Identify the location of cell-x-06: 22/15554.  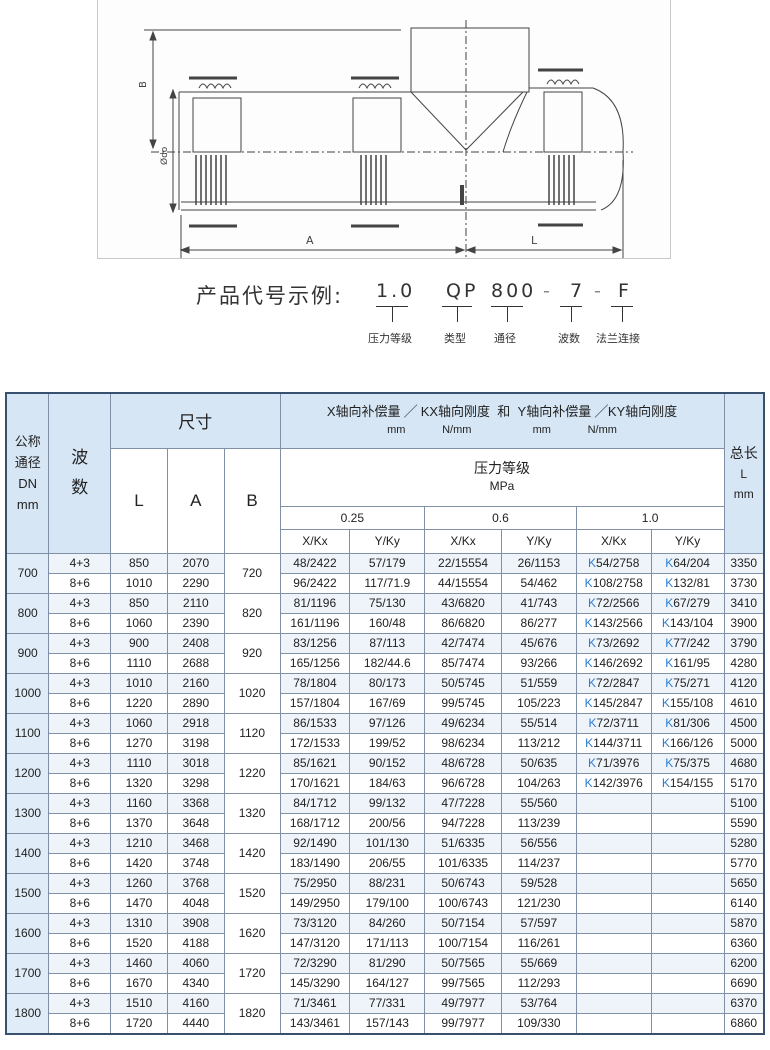
(463, 563).